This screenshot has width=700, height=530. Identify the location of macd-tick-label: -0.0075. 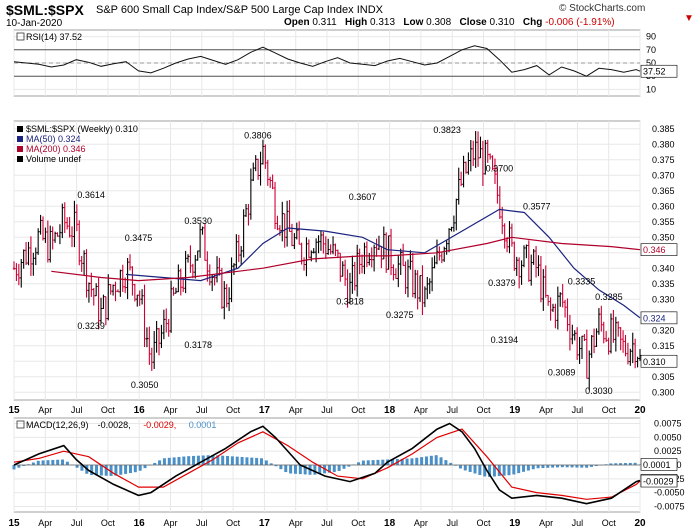
(669, 506).